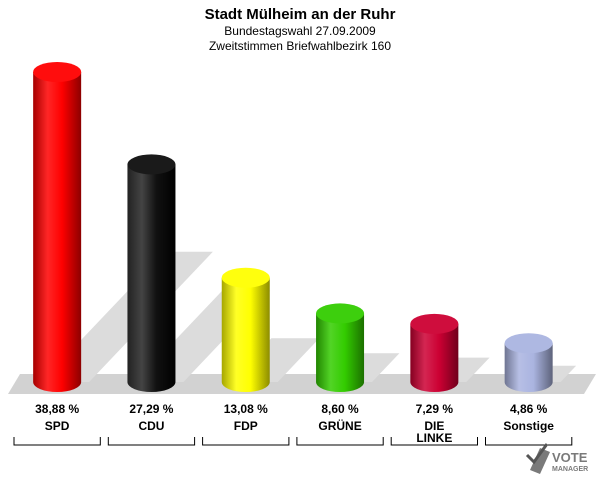 Image resolution: width=600 pixels, height=480 pixels. I want to click on category-label: FDP, so click(246, 426).